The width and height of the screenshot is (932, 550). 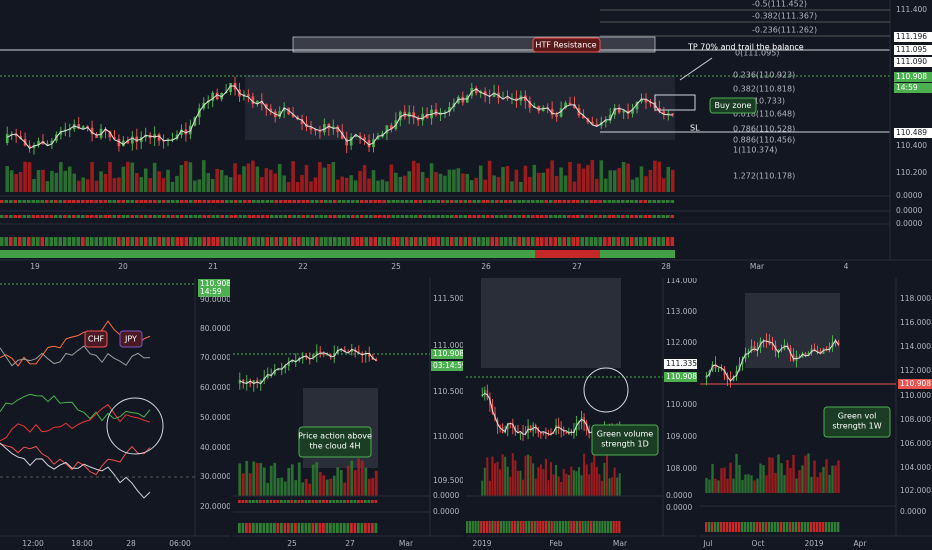 What do you see at coordinates (406, 543) in the screenshot?
I see `time-axis-label: Mar` at bounding box center [406, 543].